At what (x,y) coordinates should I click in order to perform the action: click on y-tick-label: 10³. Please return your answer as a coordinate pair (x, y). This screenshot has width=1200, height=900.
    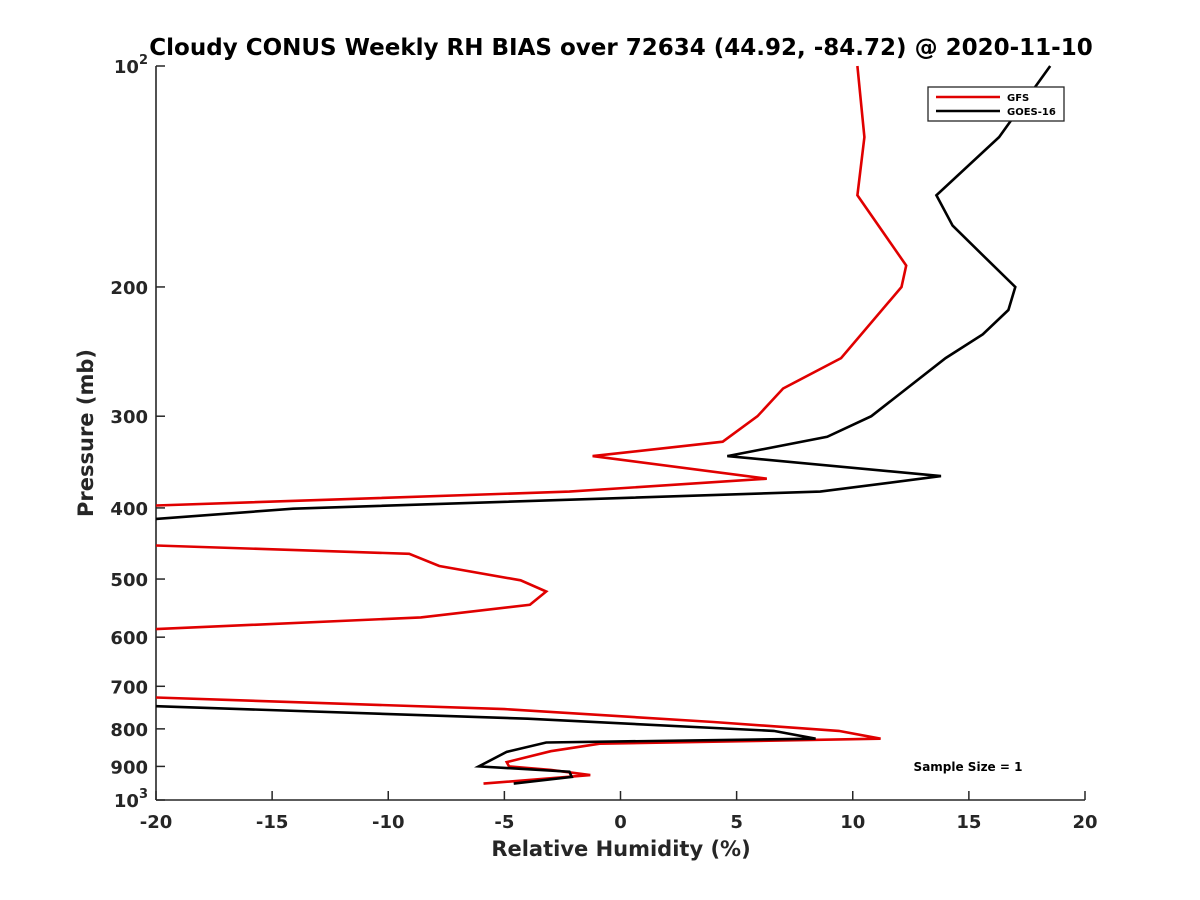
    Looking at the image, I should click on (131, 799).